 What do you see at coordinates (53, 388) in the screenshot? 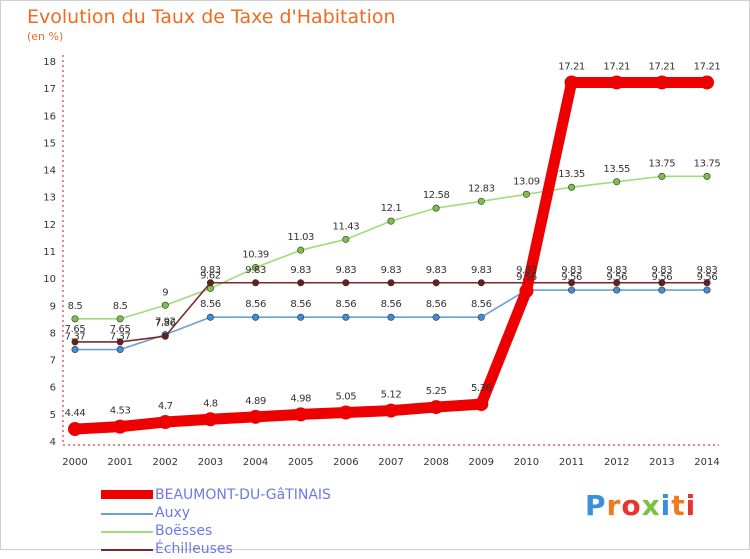
I see `y-tick-label: 6` at bounding box center [53, 388].